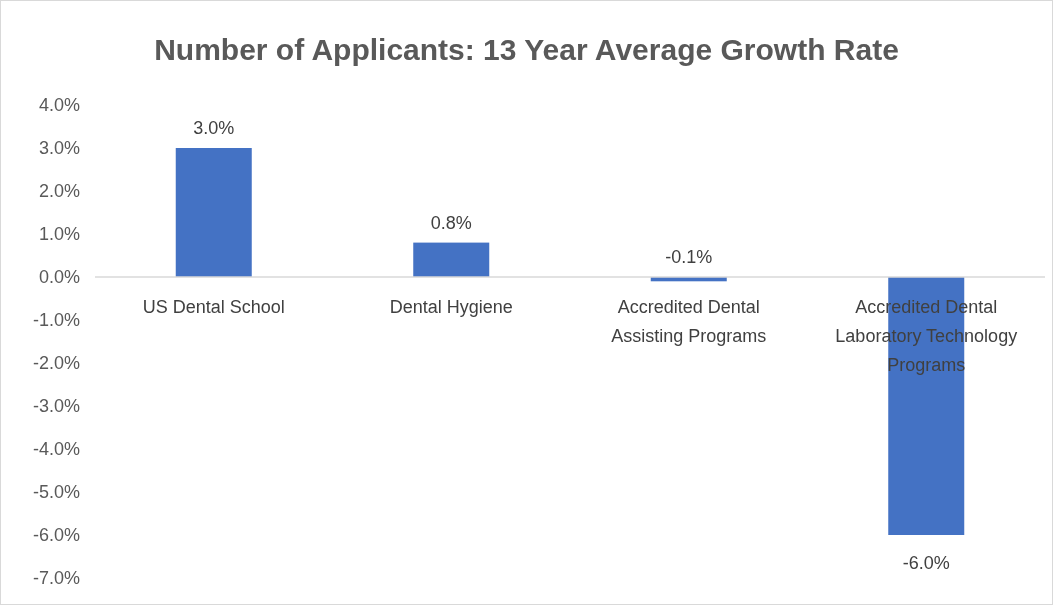  I want to click on y-tick-label: -1.0%, so click(56, 320).